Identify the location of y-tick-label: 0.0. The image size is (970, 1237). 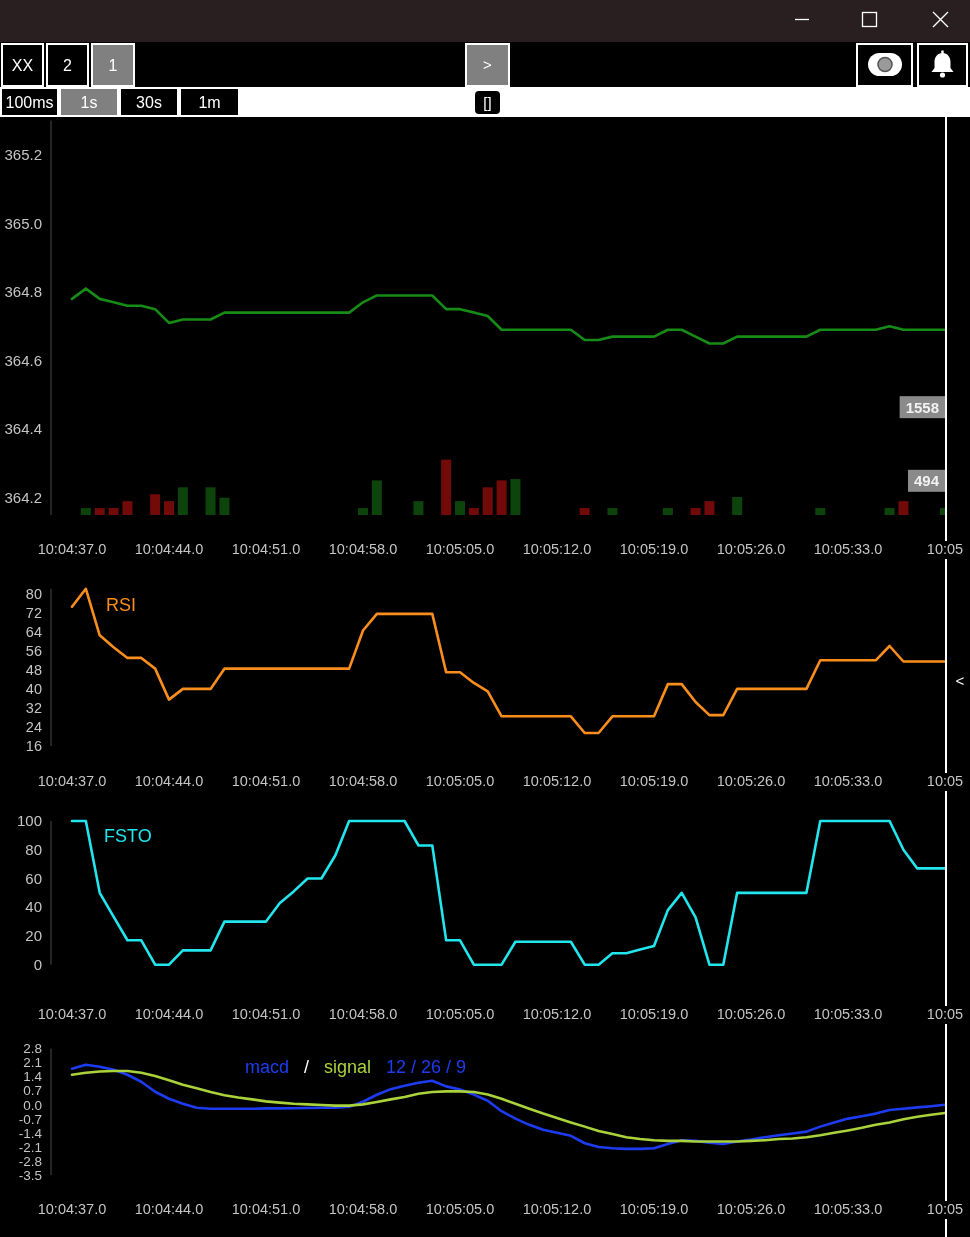
(32, 1105).